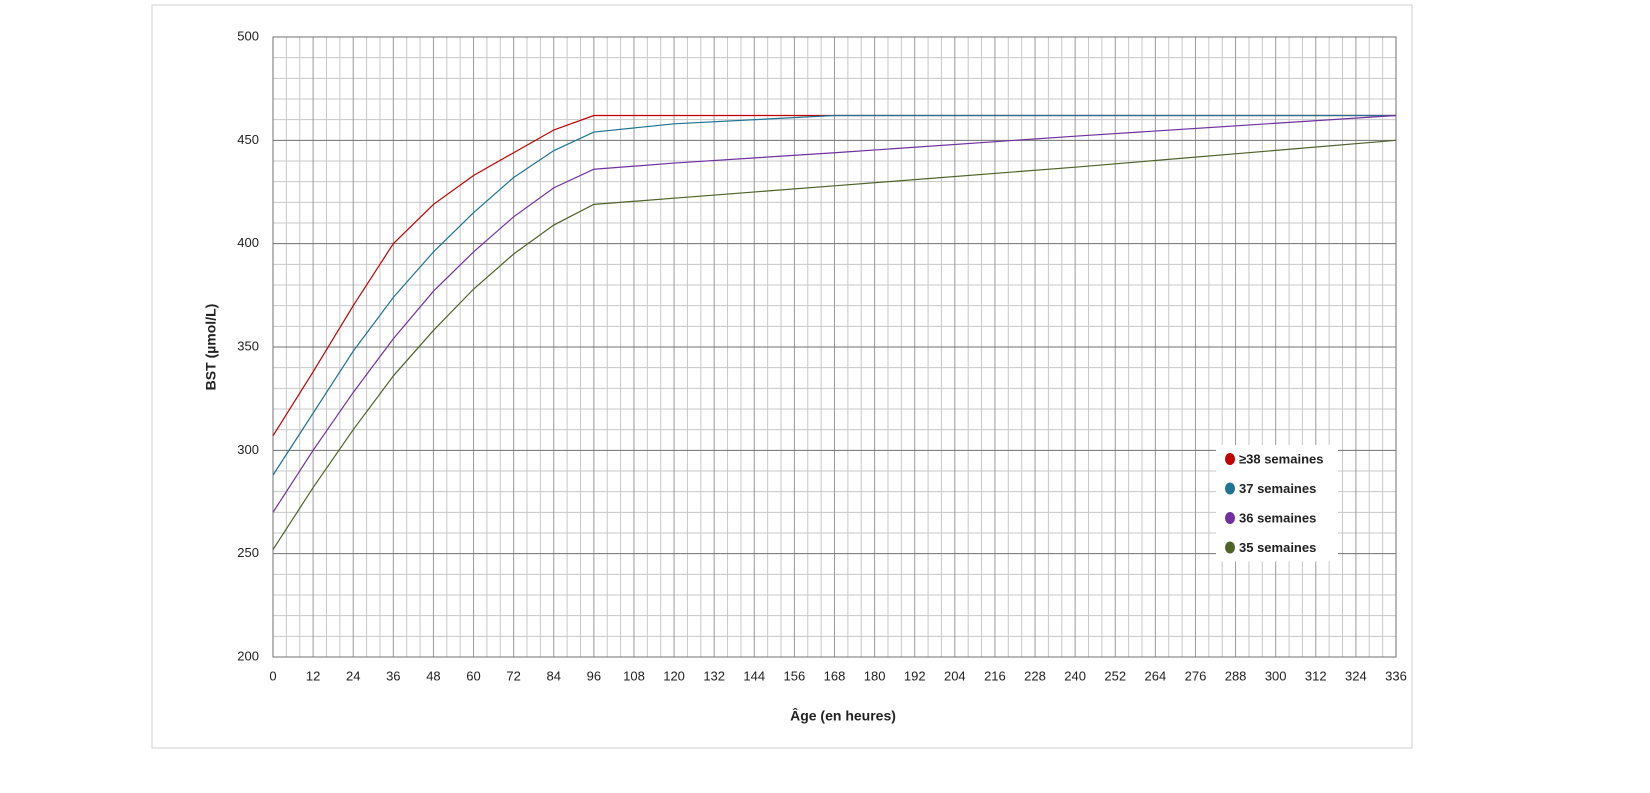 The height and width of the screenshot is (793, 1650). I want to click on x-tick-label: 144, so click(754, 675).